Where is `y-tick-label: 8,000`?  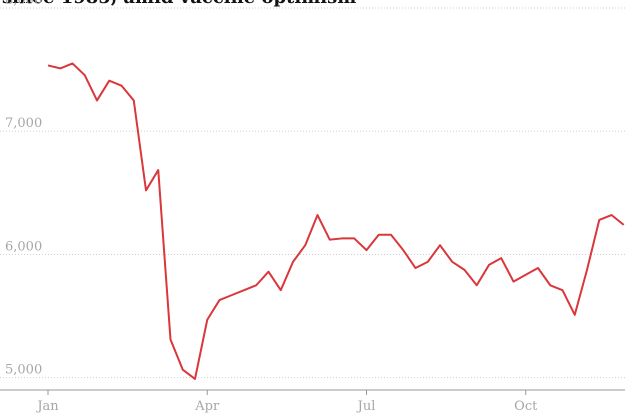
y-tick-label: 8,000 is located at coordinates (23, 4).